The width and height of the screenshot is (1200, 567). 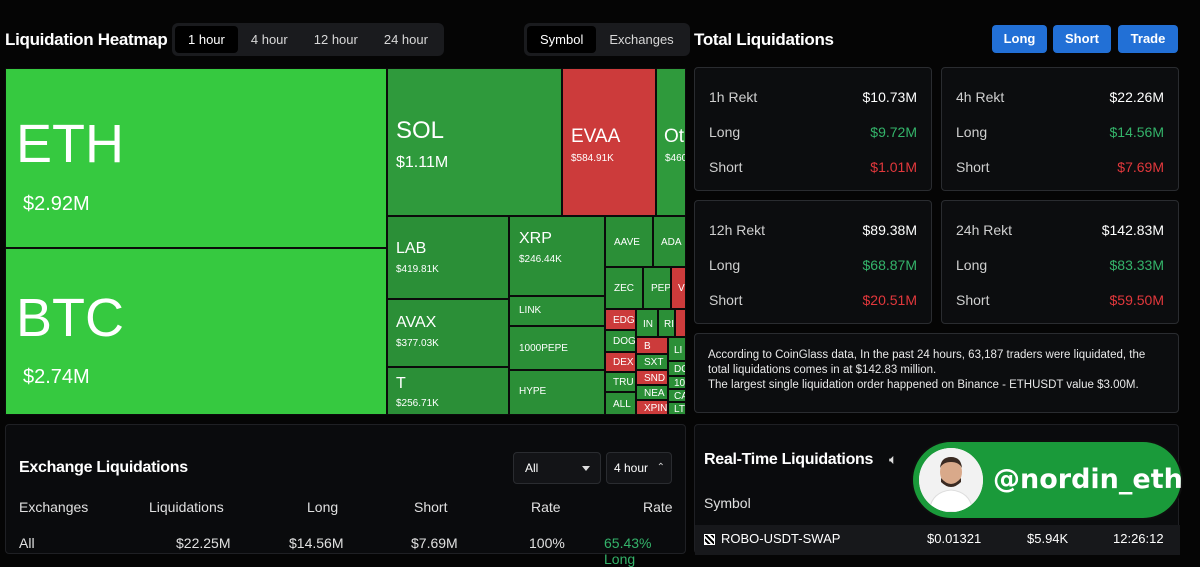 I want to click on tile-v: V, so click(x=678, y=288).